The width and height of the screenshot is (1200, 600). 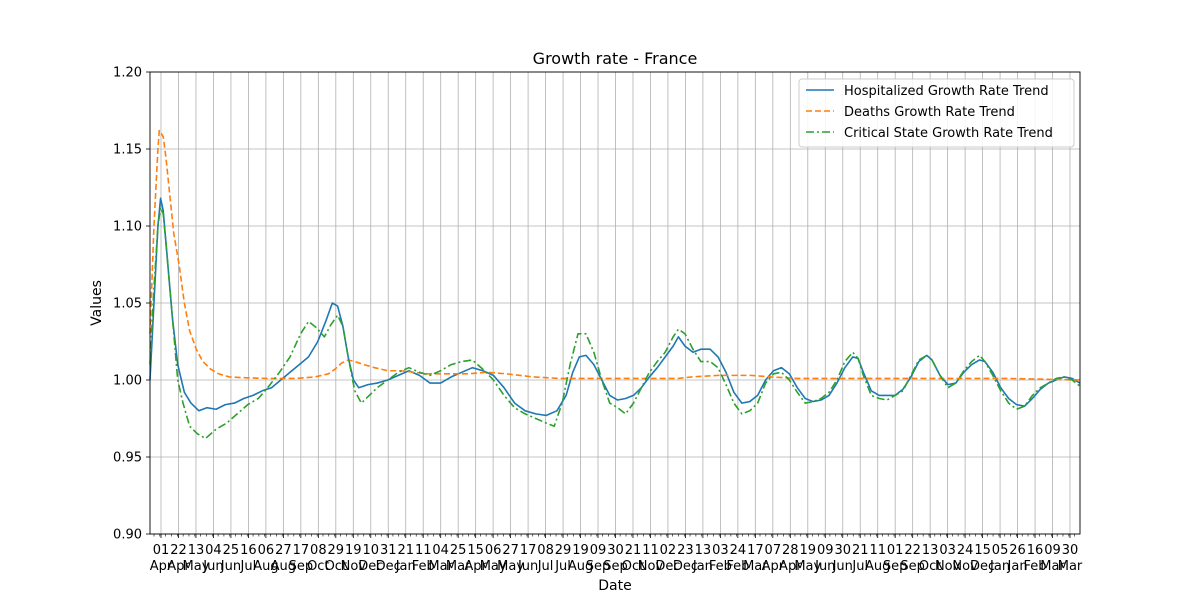 What do you see at coordinates (667, 558) in the screenshot?
I see `x-tick-label: 02 Dec` at bounding box center [667, 558].